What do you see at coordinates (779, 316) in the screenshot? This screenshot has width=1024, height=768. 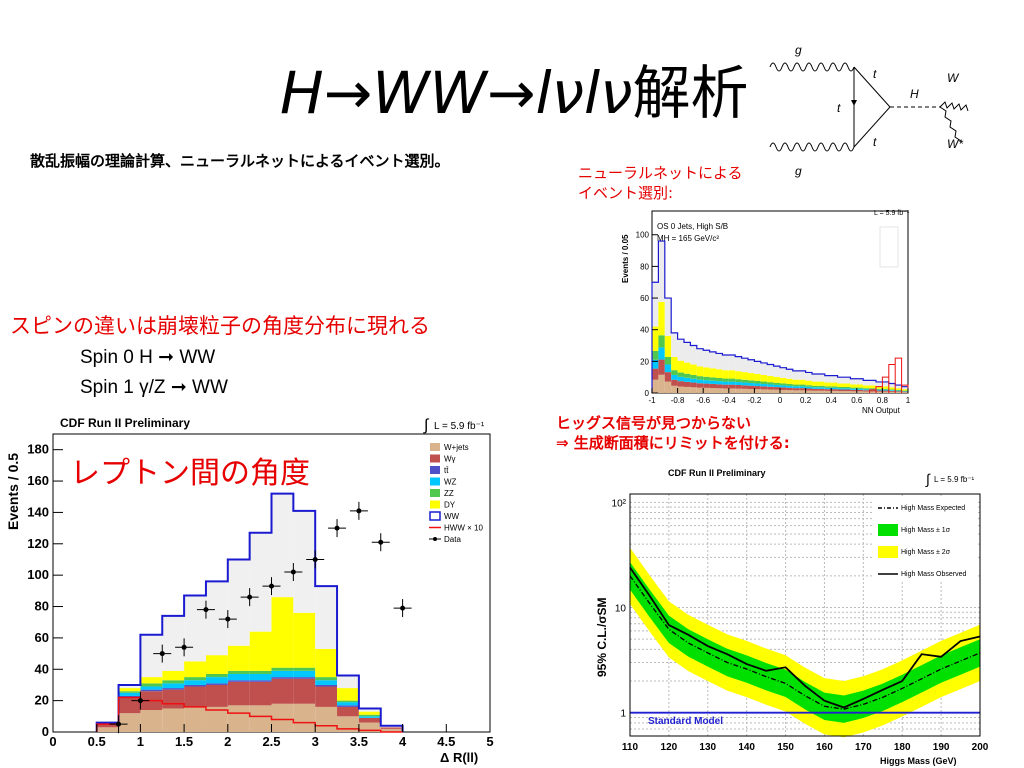 I see `nn-outline` at bounding box center [779, 316].